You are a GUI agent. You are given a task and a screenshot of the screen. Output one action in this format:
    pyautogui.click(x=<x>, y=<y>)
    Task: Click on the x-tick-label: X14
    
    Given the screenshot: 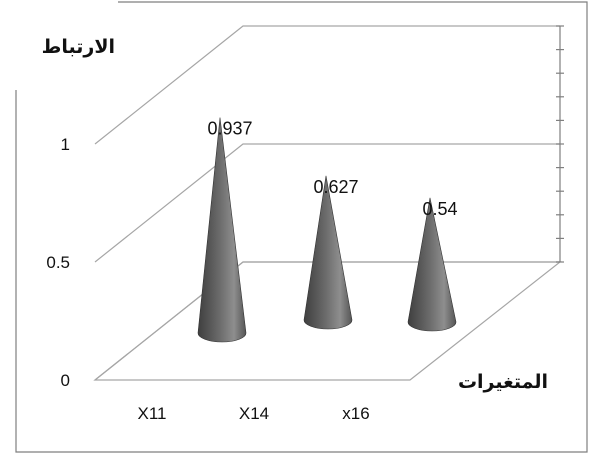 What is the action you would take?
    pyautogui.click(x=254, y=413)
    